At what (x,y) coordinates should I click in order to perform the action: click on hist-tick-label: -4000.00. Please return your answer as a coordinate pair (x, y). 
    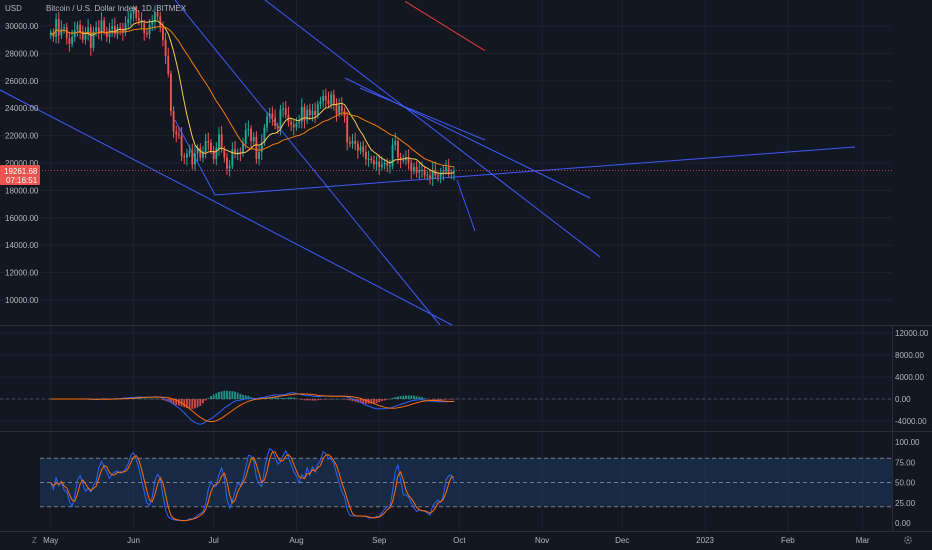
    Looking at the image, I should click on (911, 421).